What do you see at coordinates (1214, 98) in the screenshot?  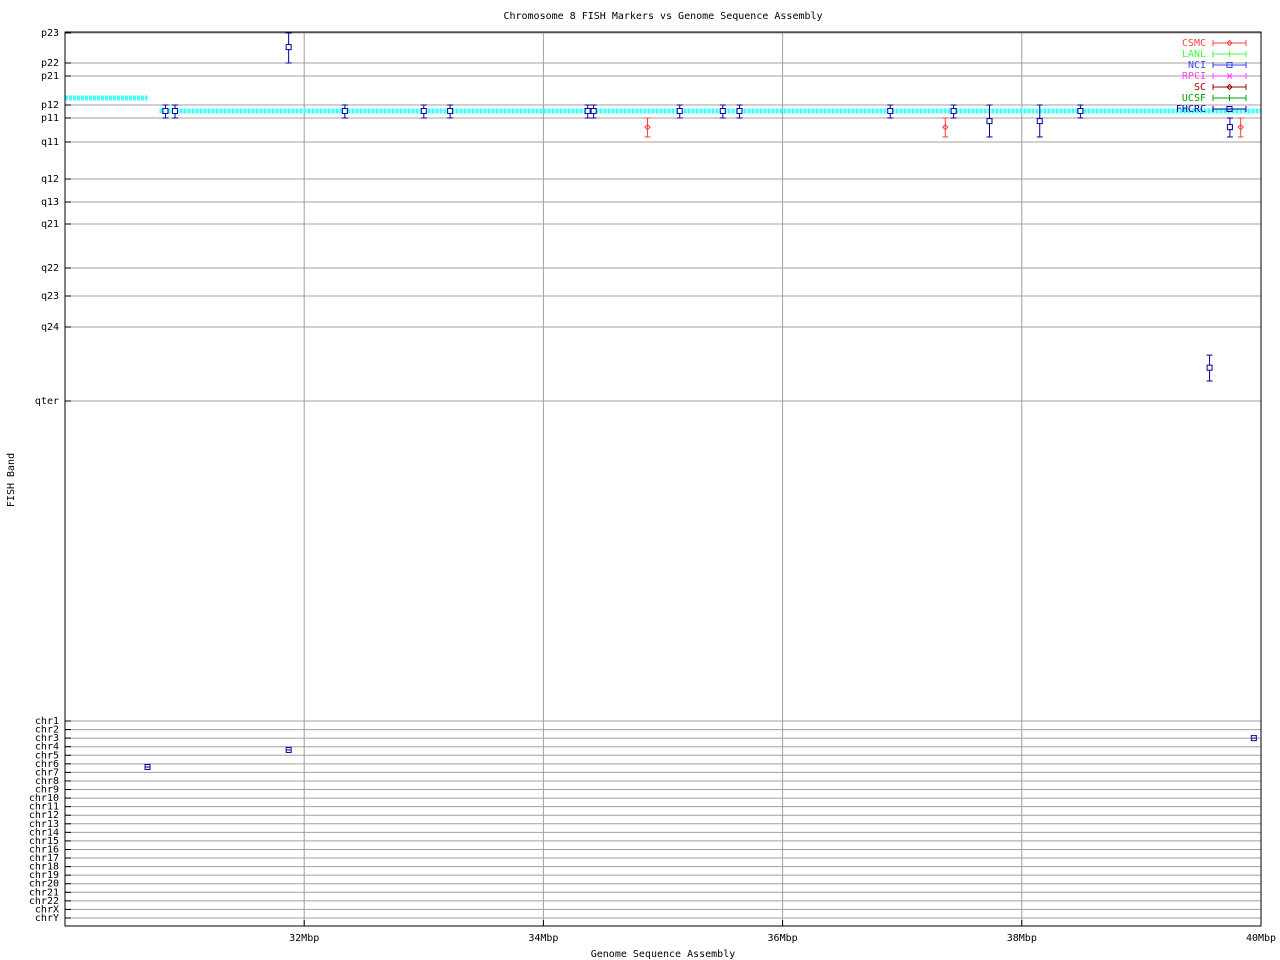 I see `legend-entry-ucsf: UCSF` at bounding box center [1214, 98].